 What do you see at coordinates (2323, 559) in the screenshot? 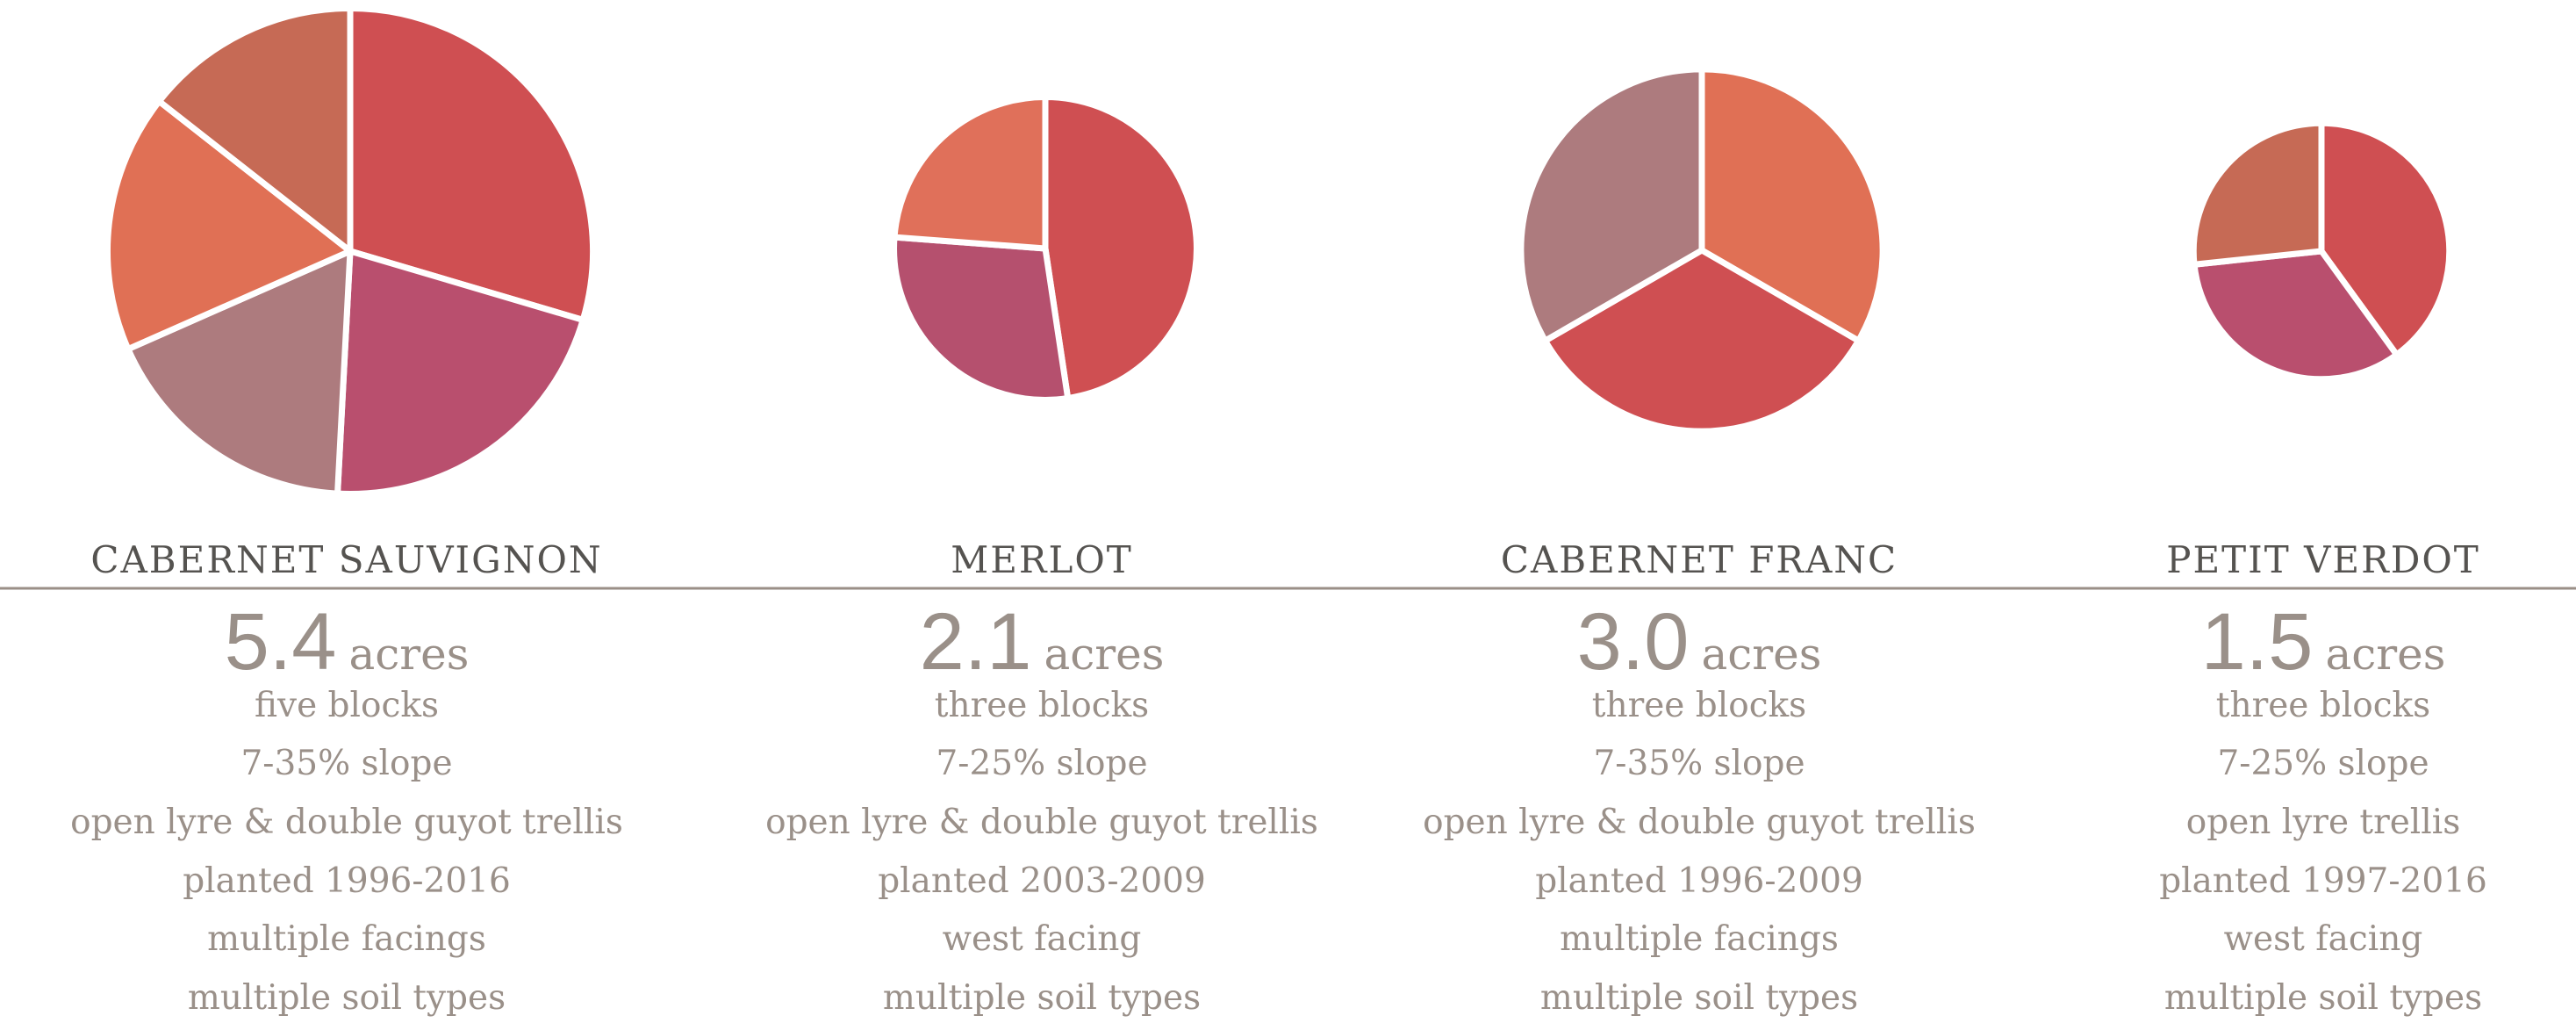
I see `variety-name: PETIT VERDOT` at bounding box center [2323, 559].